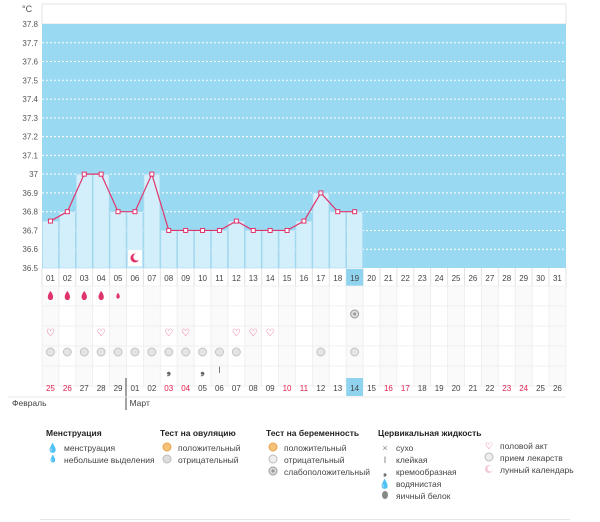 This screenshot has width=600, height=522. Describe the element at coordinates (67, 388) in the screenshot. I see `calendar-date: 26` at that location.